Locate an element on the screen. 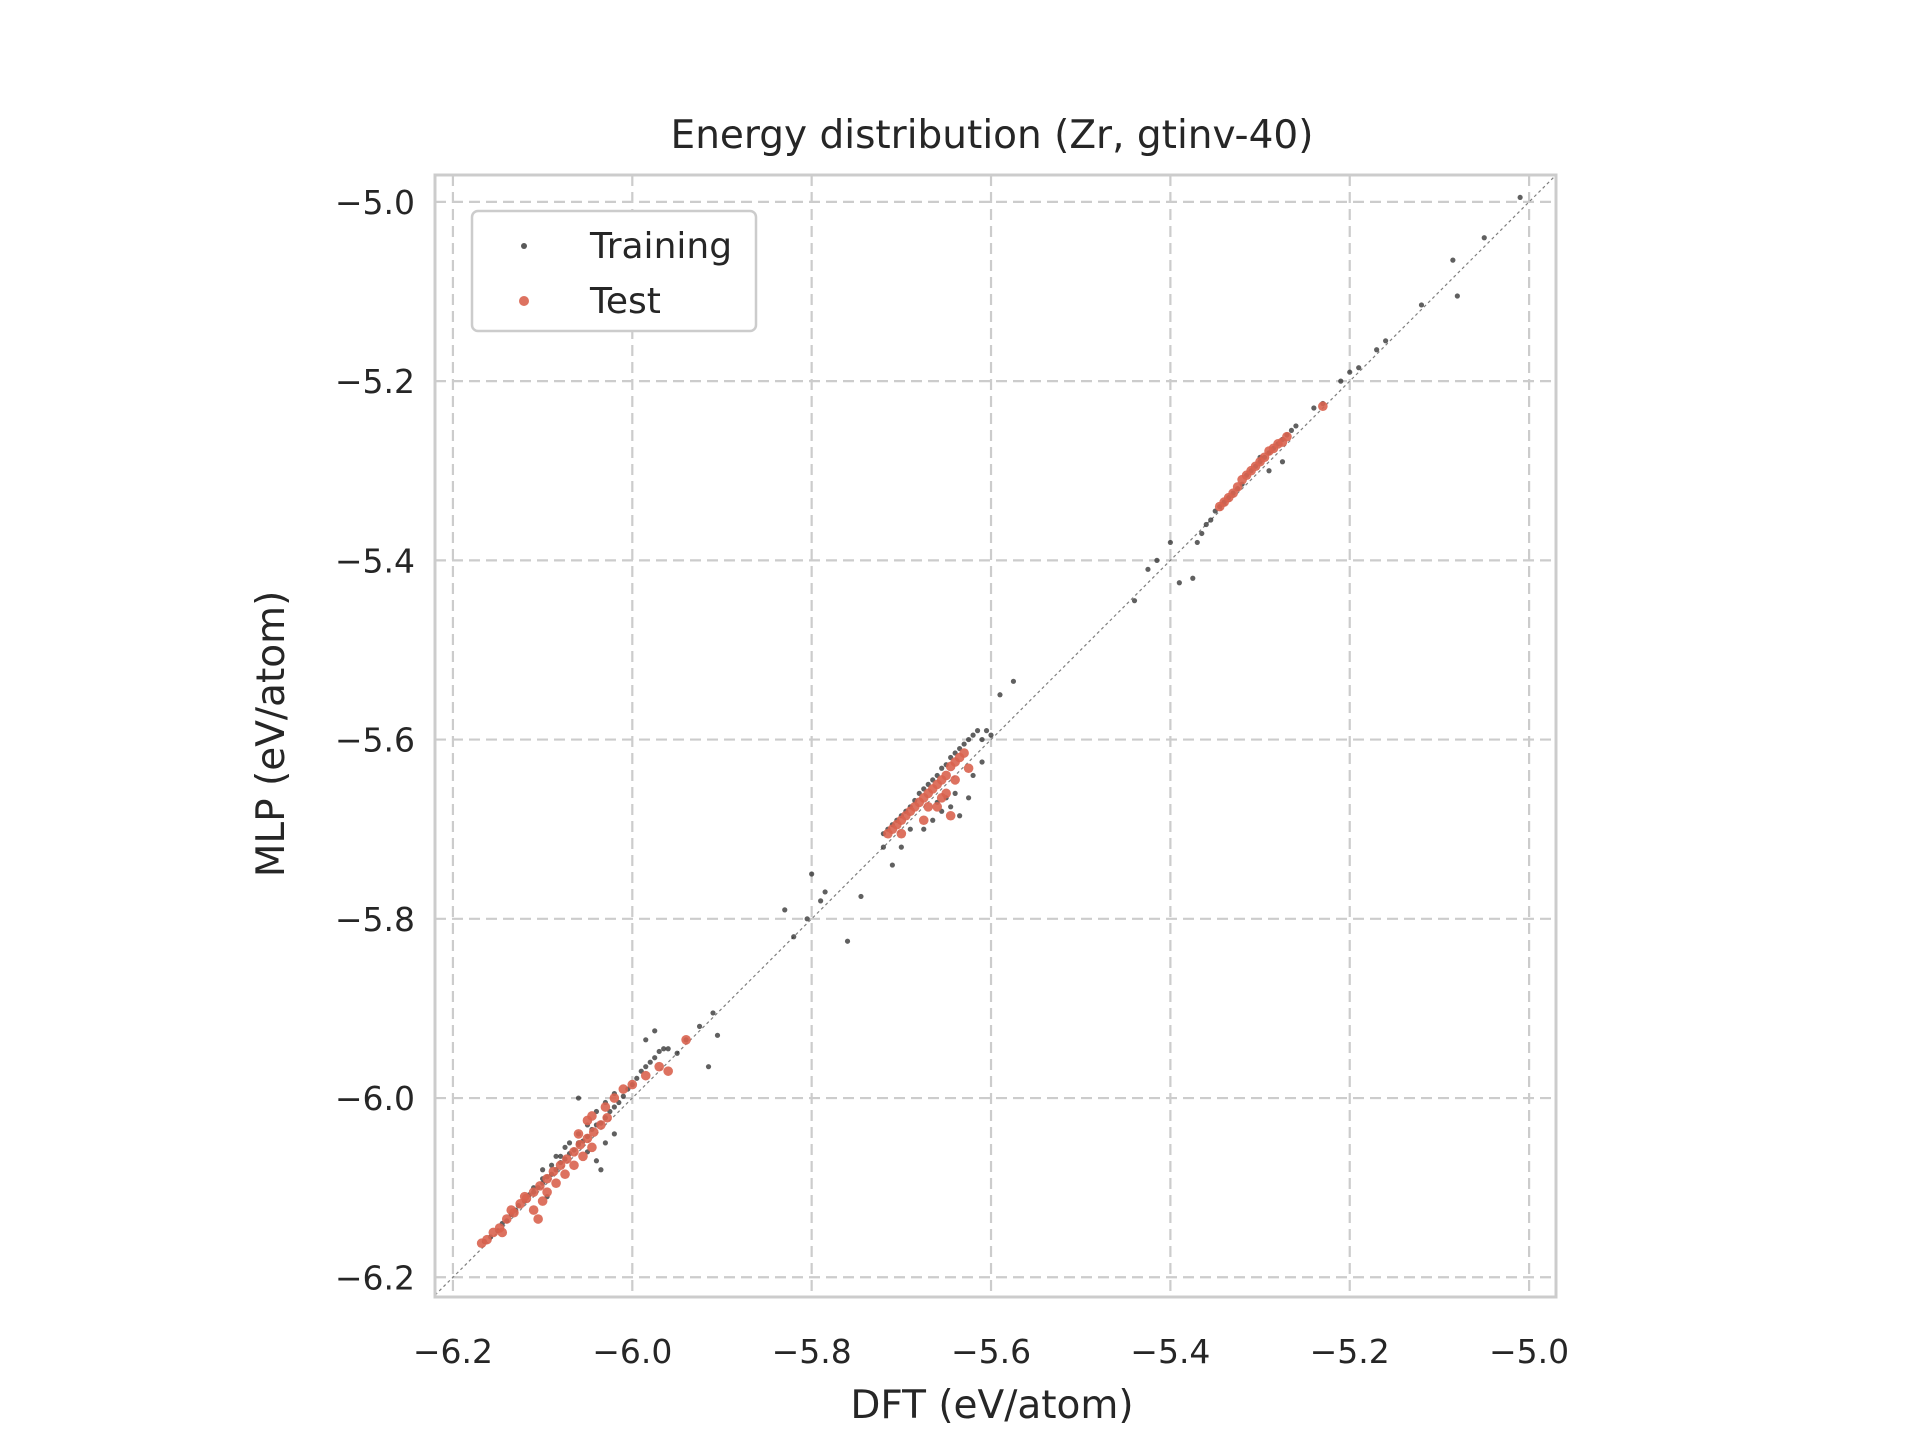  x-tick-label: −6.2 is located at coordinates (453, 1351).